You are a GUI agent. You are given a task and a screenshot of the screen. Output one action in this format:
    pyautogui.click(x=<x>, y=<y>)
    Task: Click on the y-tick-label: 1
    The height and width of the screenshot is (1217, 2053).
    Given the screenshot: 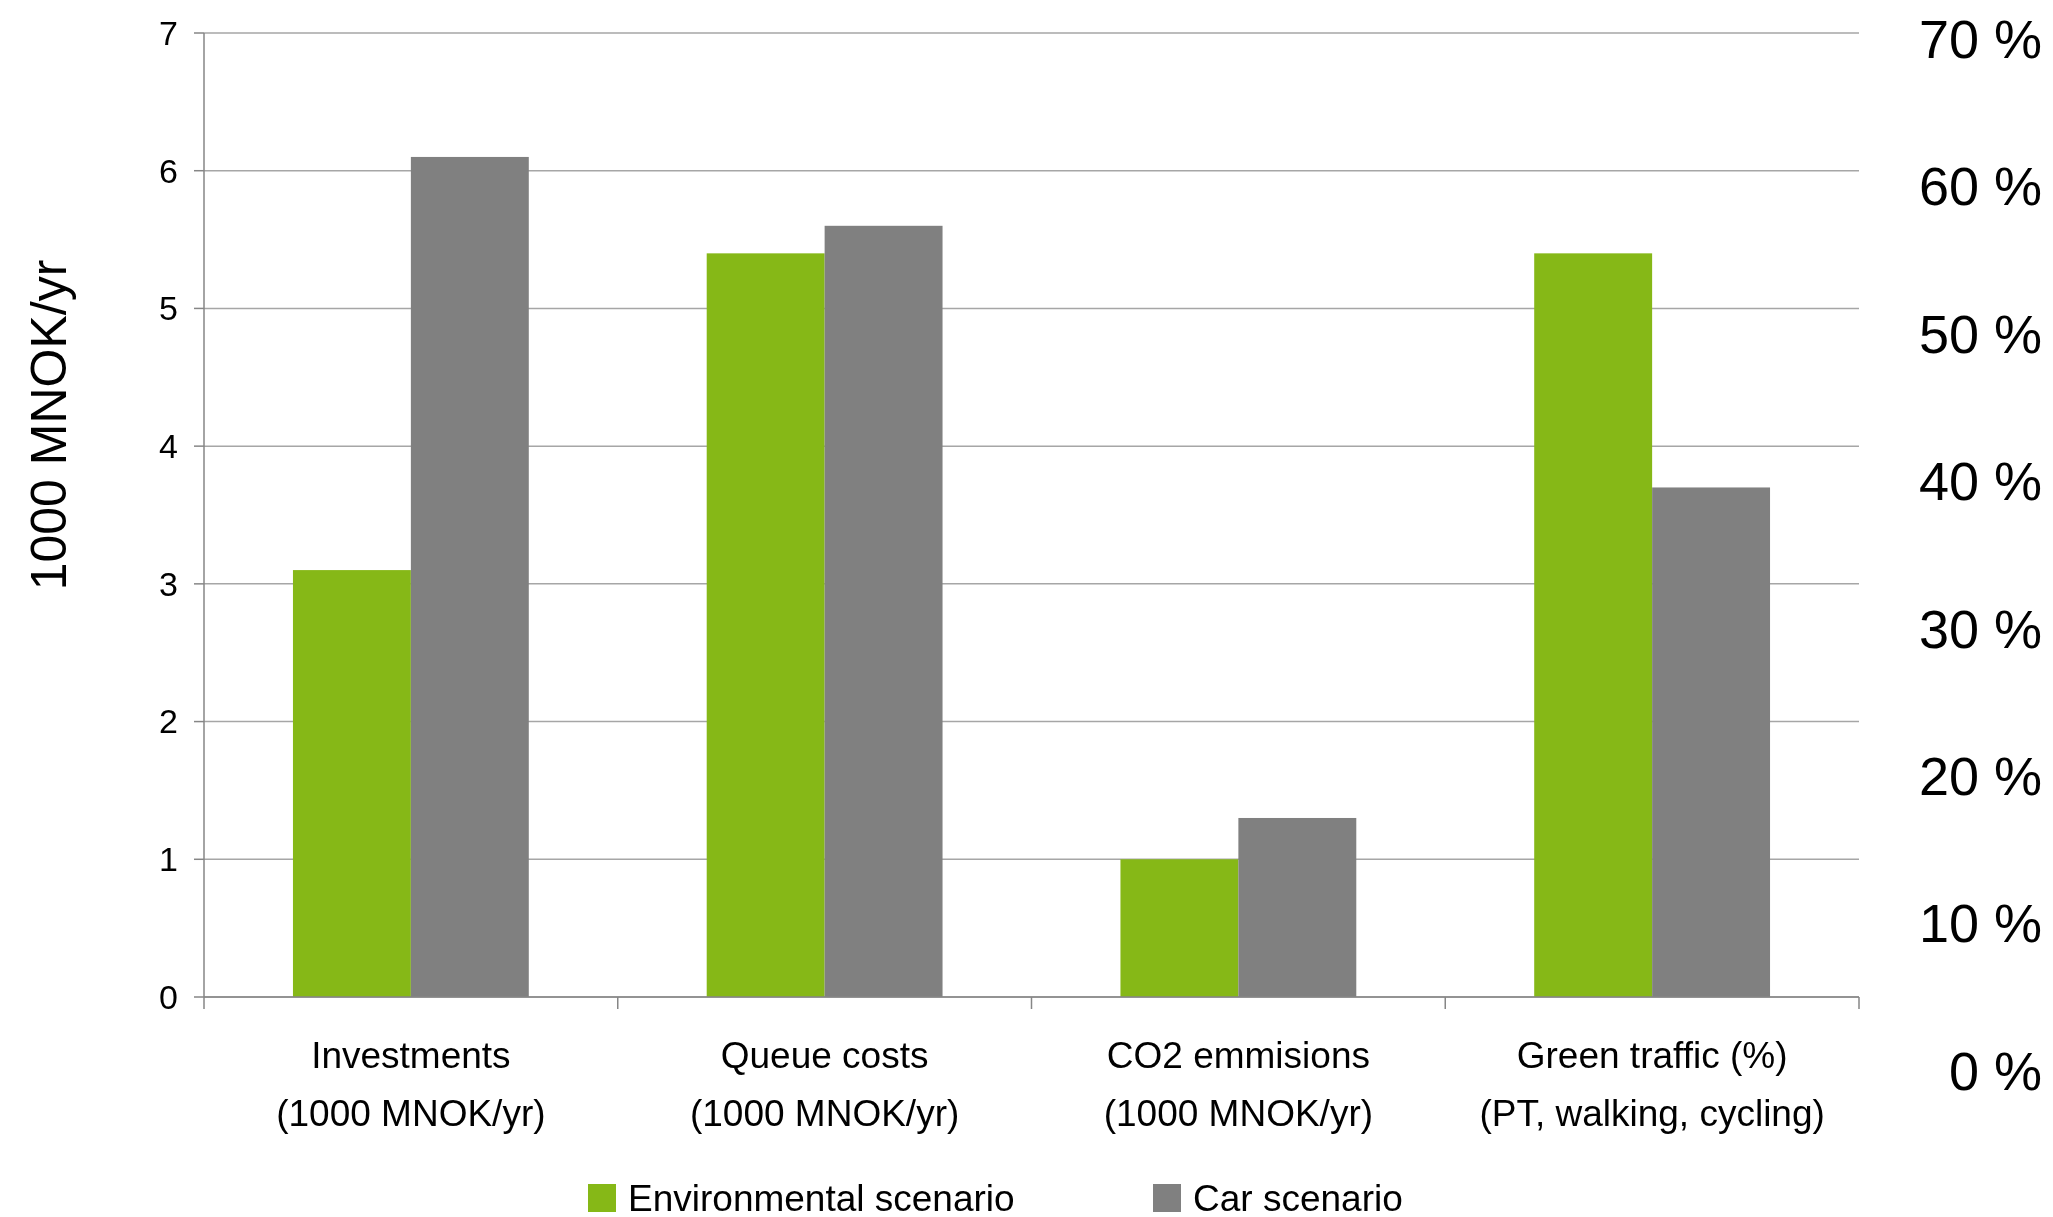 What is the action you would take?
    pyautogui.click(x=168, y=859)
    